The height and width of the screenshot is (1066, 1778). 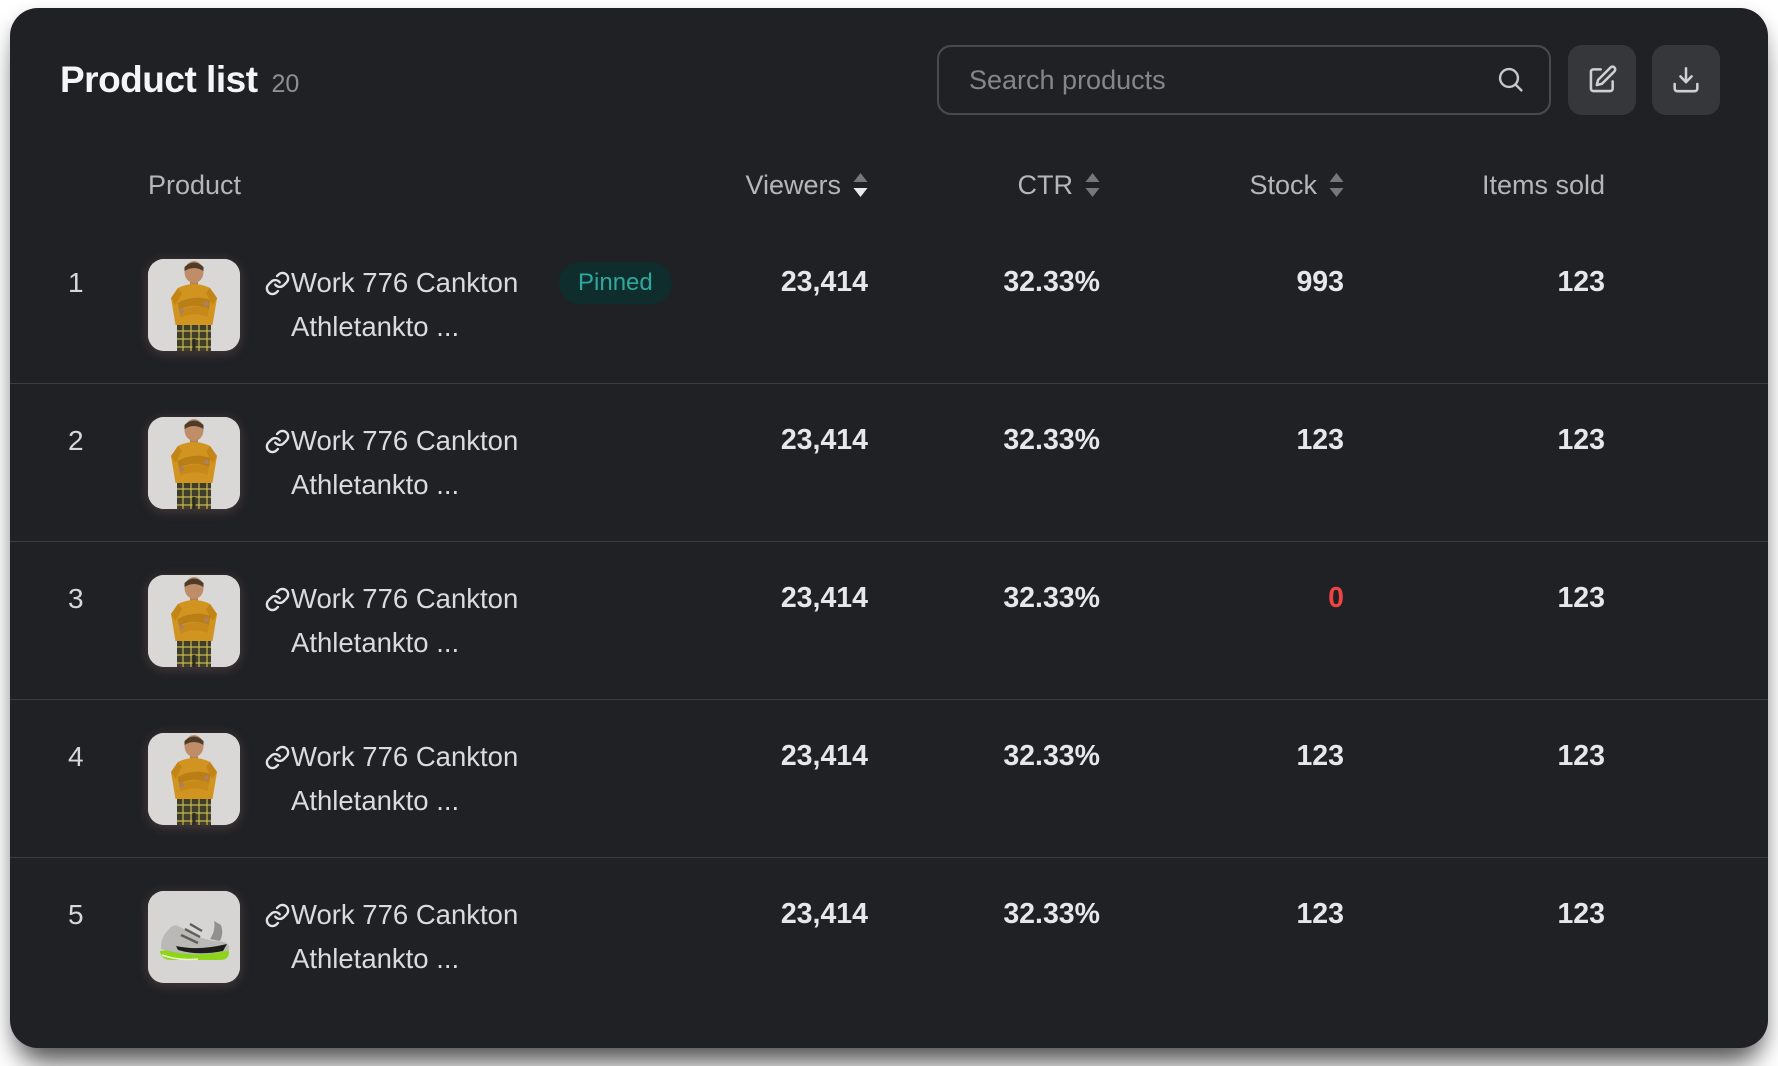 What do you see at coordinates (615, 282) in the screenshot?
I see `pinned-badge: Pinned` at bounding box center [615, 282].